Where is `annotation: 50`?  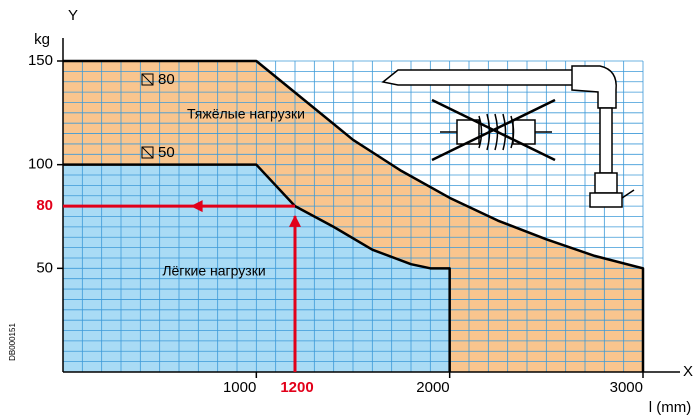
annotation: 50 is located at coordinates (166, 152).